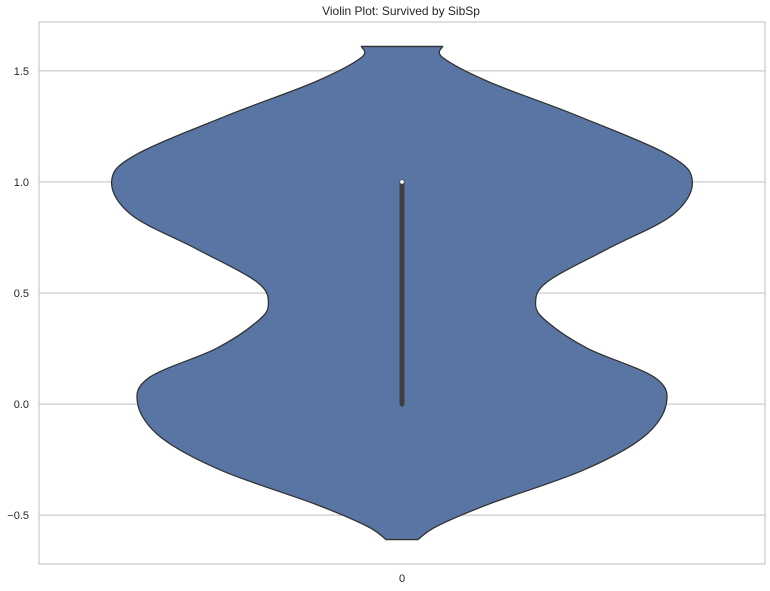  I want to click on x-tick-label: 0, so click(402, 579).